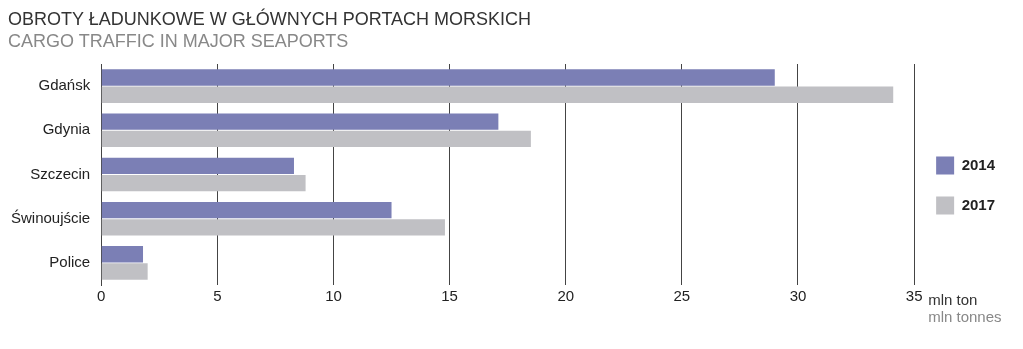 Image resolution: width=1023 pixels, height=349 pixels. Describe the element at coordinates (50, 217) in the screenshot. I see `y-tick-label: Świnoujście` at that location.